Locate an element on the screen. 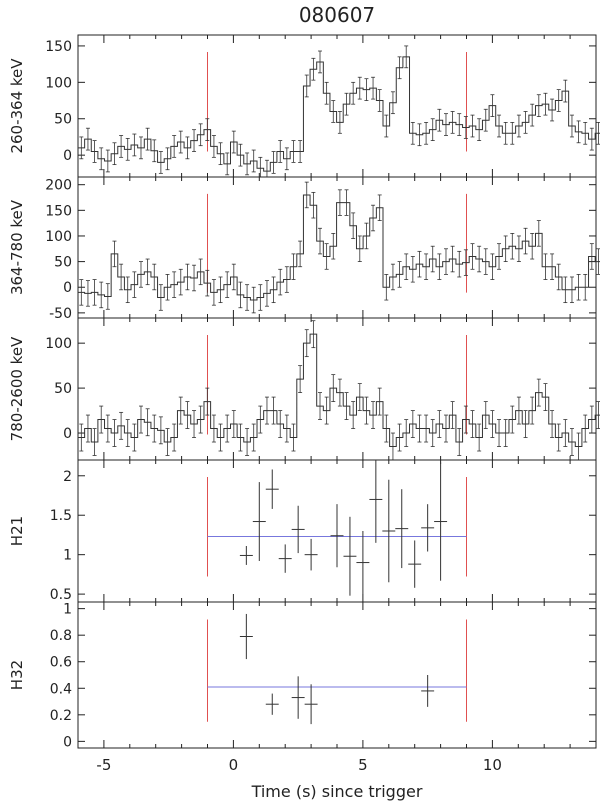 The width and height of the screenshot is (600, 804). figure-title: 080607 is located at coordinates (337, 15).